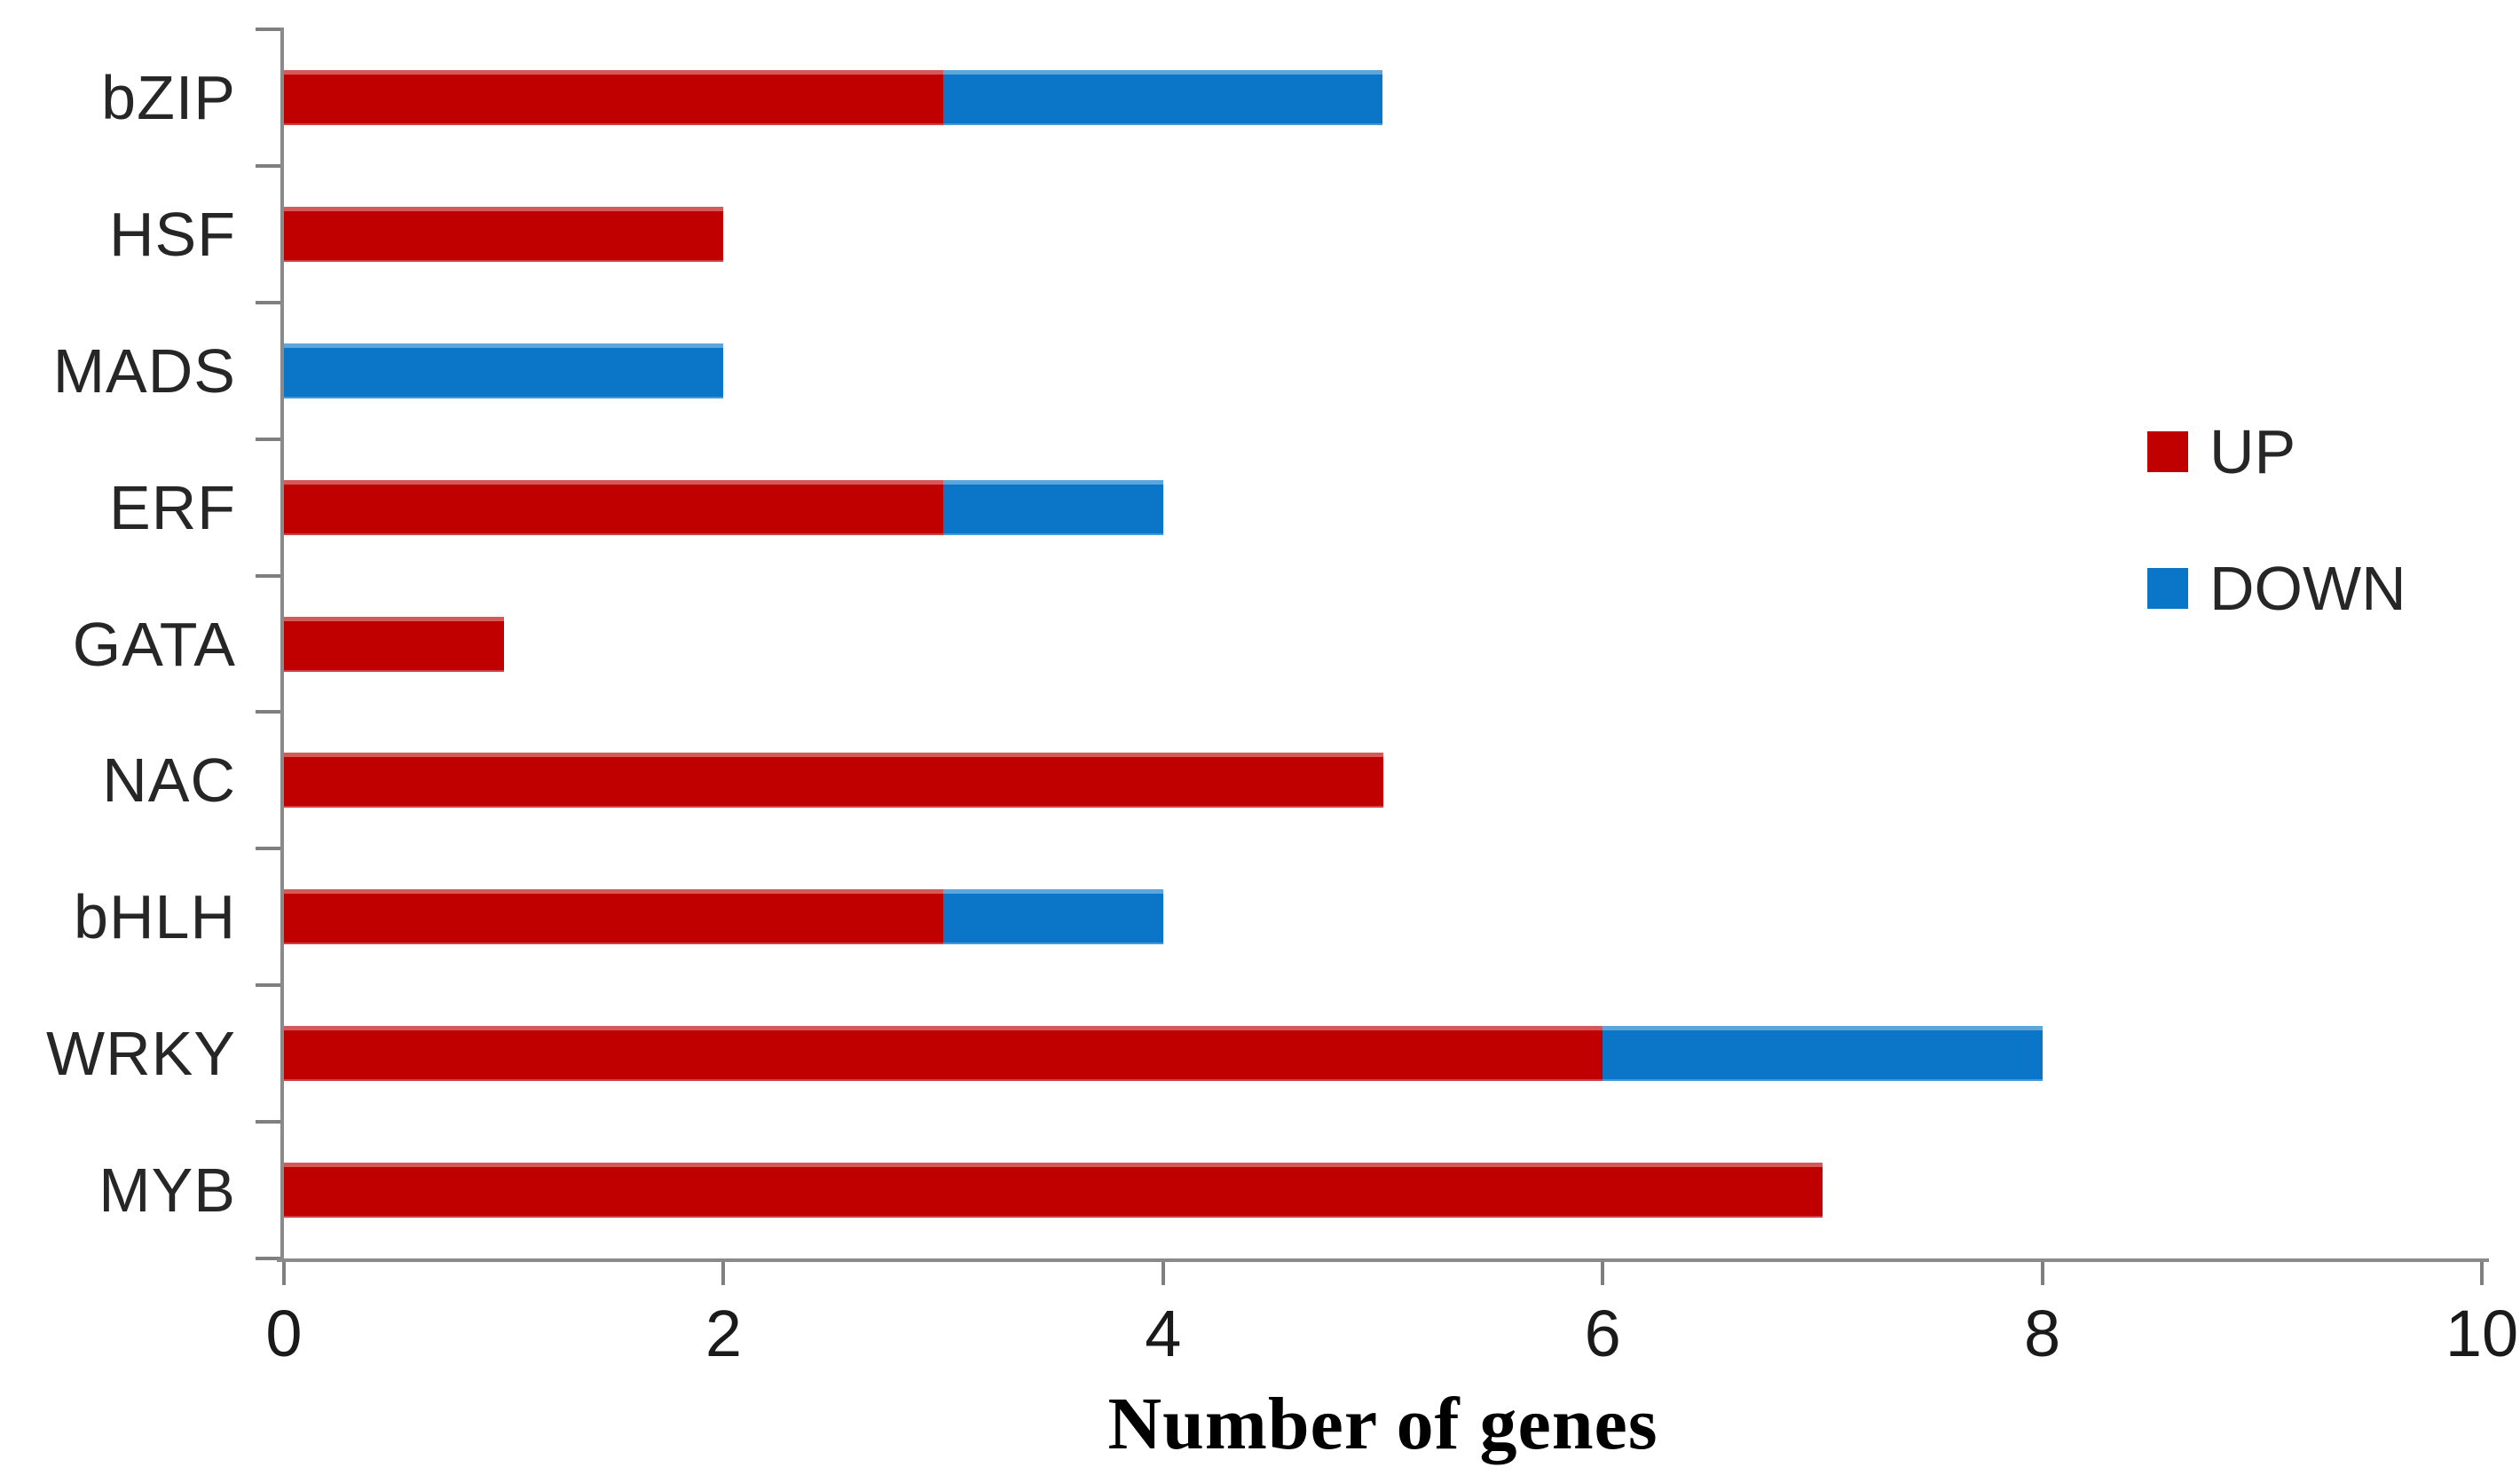  Describe the element at coordinates (1383, 1260) in the screenshot. I see `x-axis-line` at that location.